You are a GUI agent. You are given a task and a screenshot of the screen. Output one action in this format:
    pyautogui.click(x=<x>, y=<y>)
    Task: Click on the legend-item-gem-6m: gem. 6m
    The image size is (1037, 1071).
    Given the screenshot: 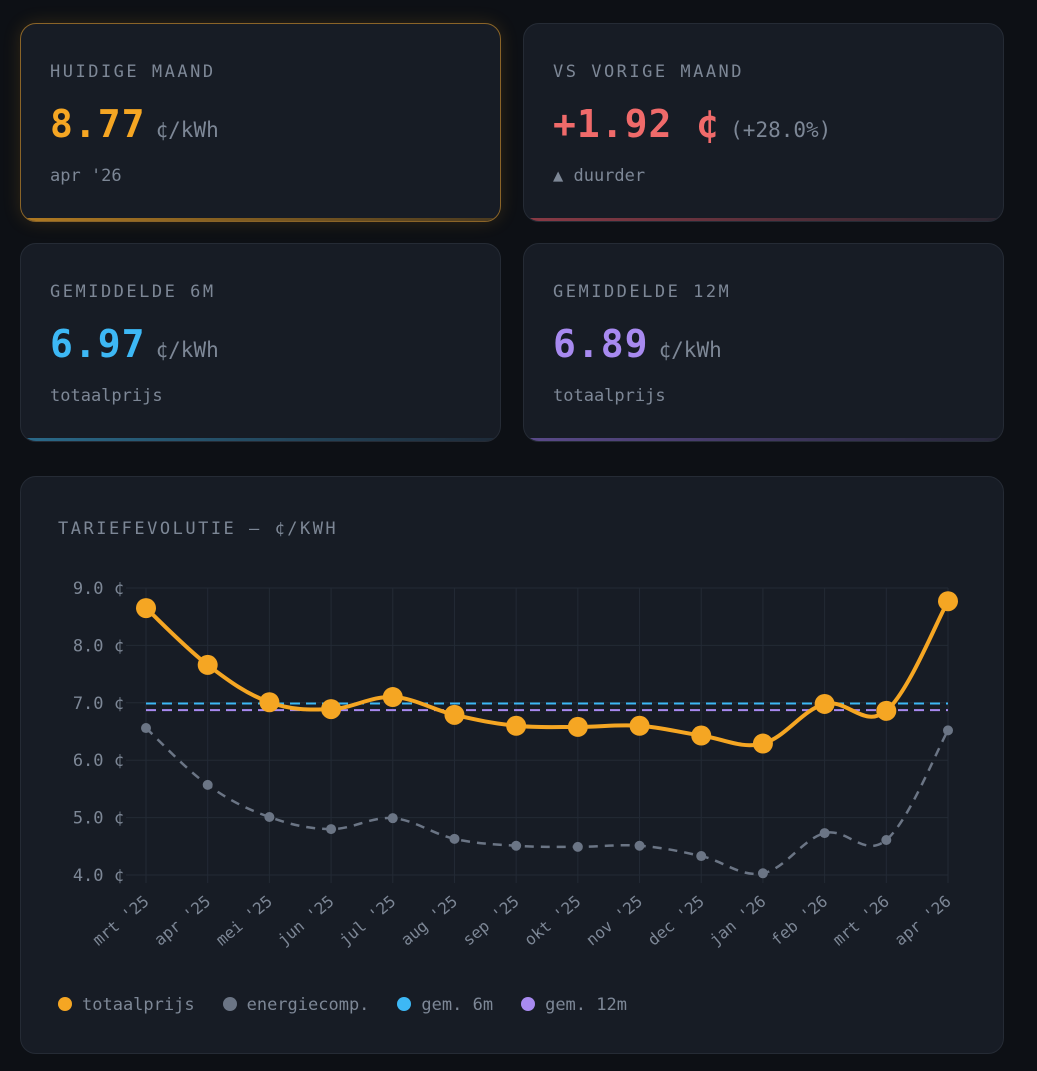 What is the action you would take?
    pyautogui.click(x=445, y=1005)
    